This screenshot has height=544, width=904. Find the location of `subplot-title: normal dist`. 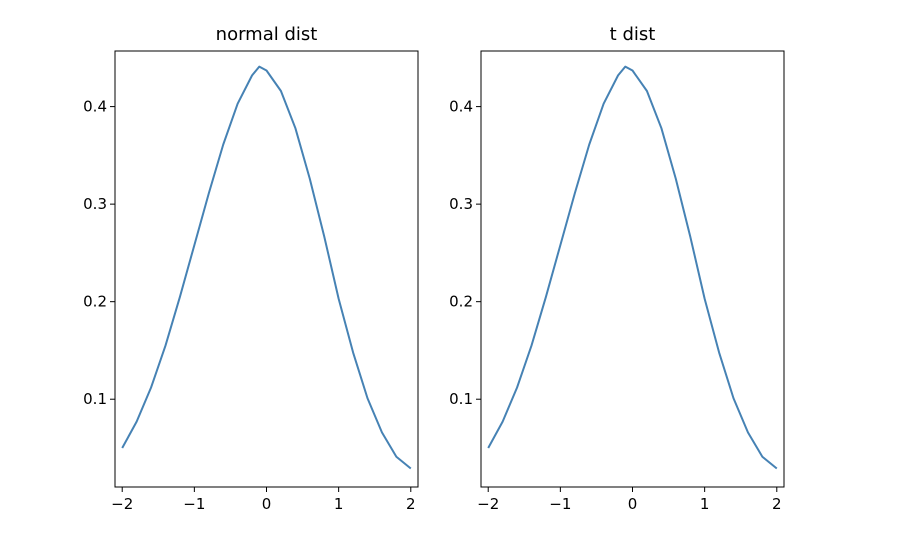

subplot-title: normal dist is located at coordinates (267, 34).